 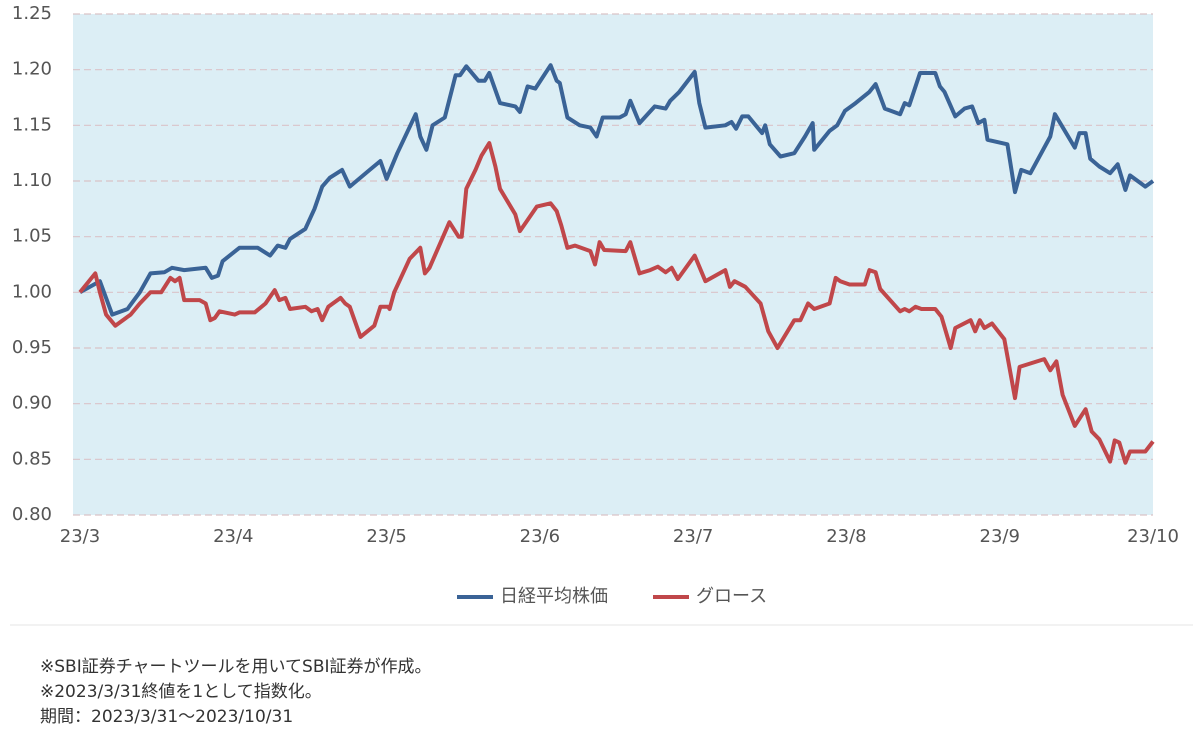 I want to click on y-tick-label: 0.80, so click(x=32, y=514).